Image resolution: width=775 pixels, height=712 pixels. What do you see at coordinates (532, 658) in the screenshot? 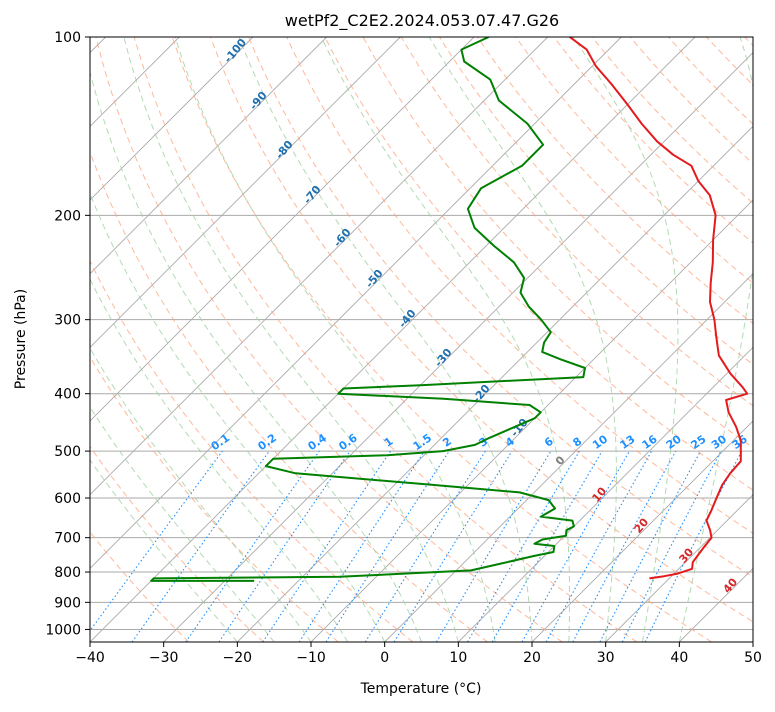
I see `x-tick-label: 20` at bounding box center [532, 658].